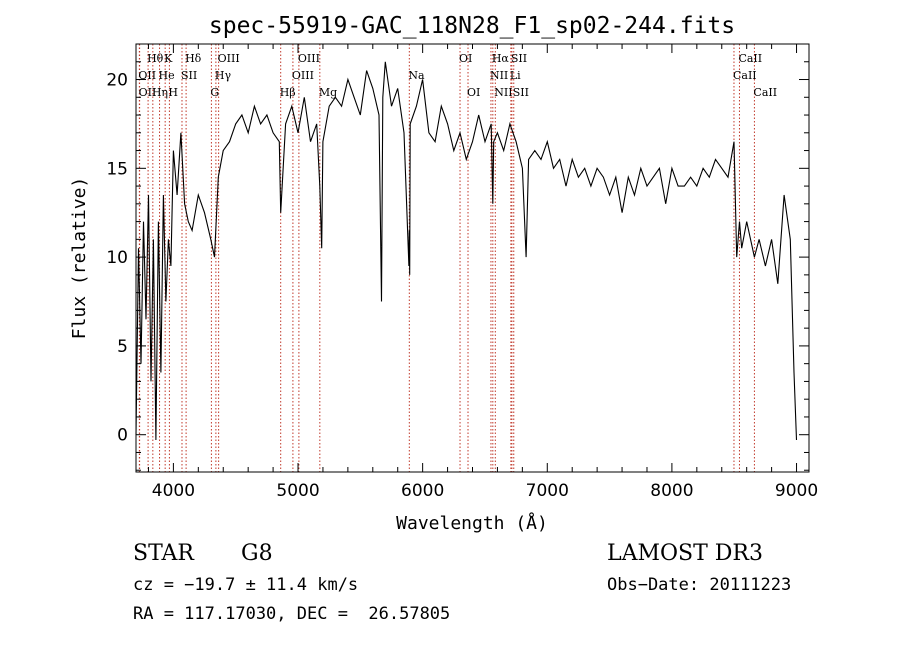 The image size is (900, 649). I want to click on survey-label: LAMOST DR3, so click(685, 553).